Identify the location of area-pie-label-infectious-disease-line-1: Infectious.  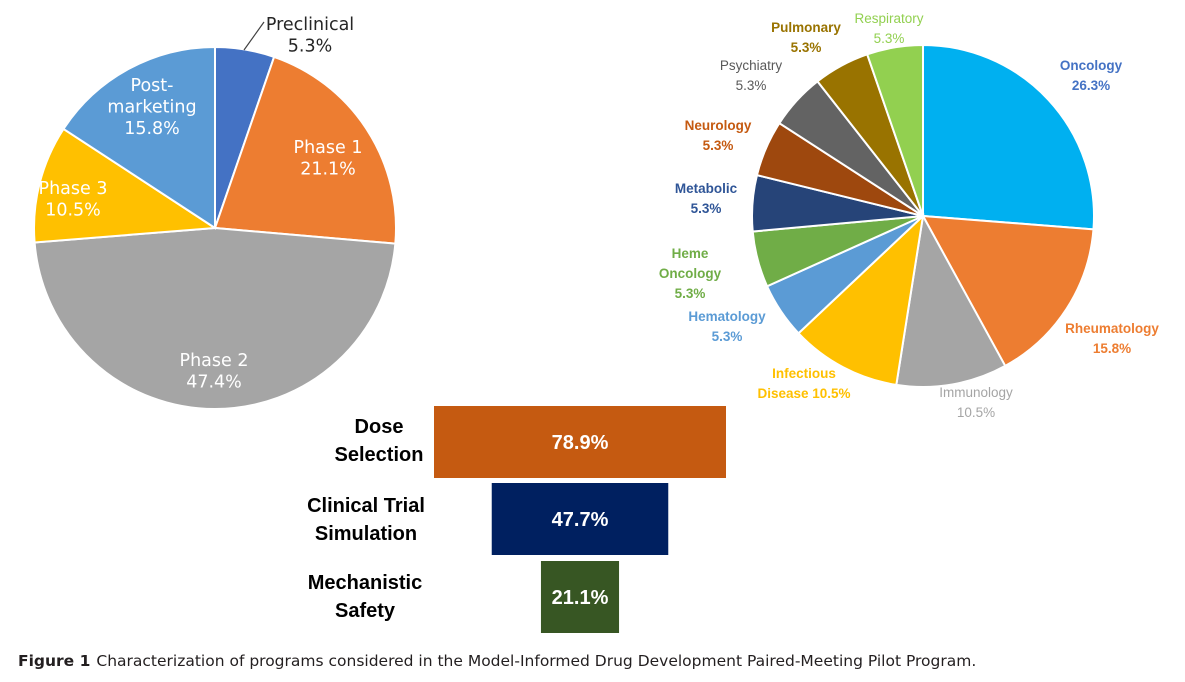
(804, 373).